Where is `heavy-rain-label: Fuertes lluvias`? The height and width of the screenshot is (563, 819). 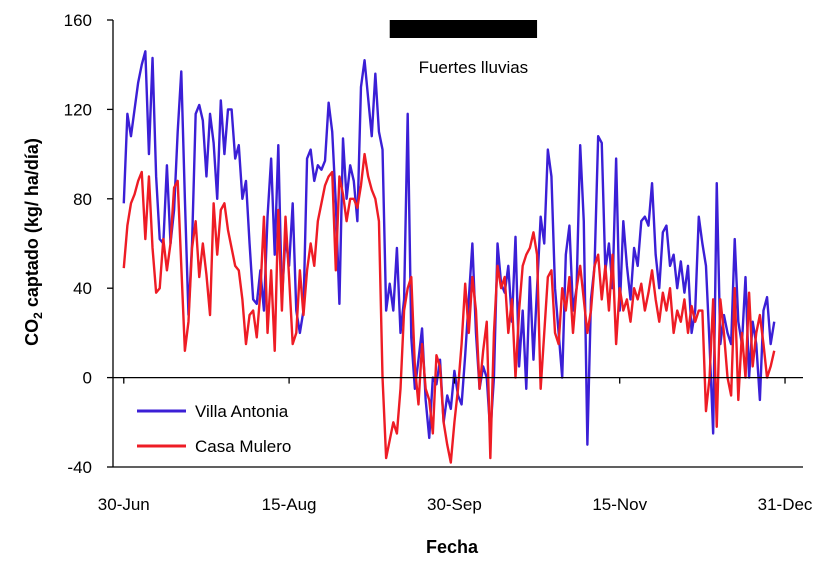
heavy-rain-label: Fuertes lluvias is located at coordinates (474, 67).